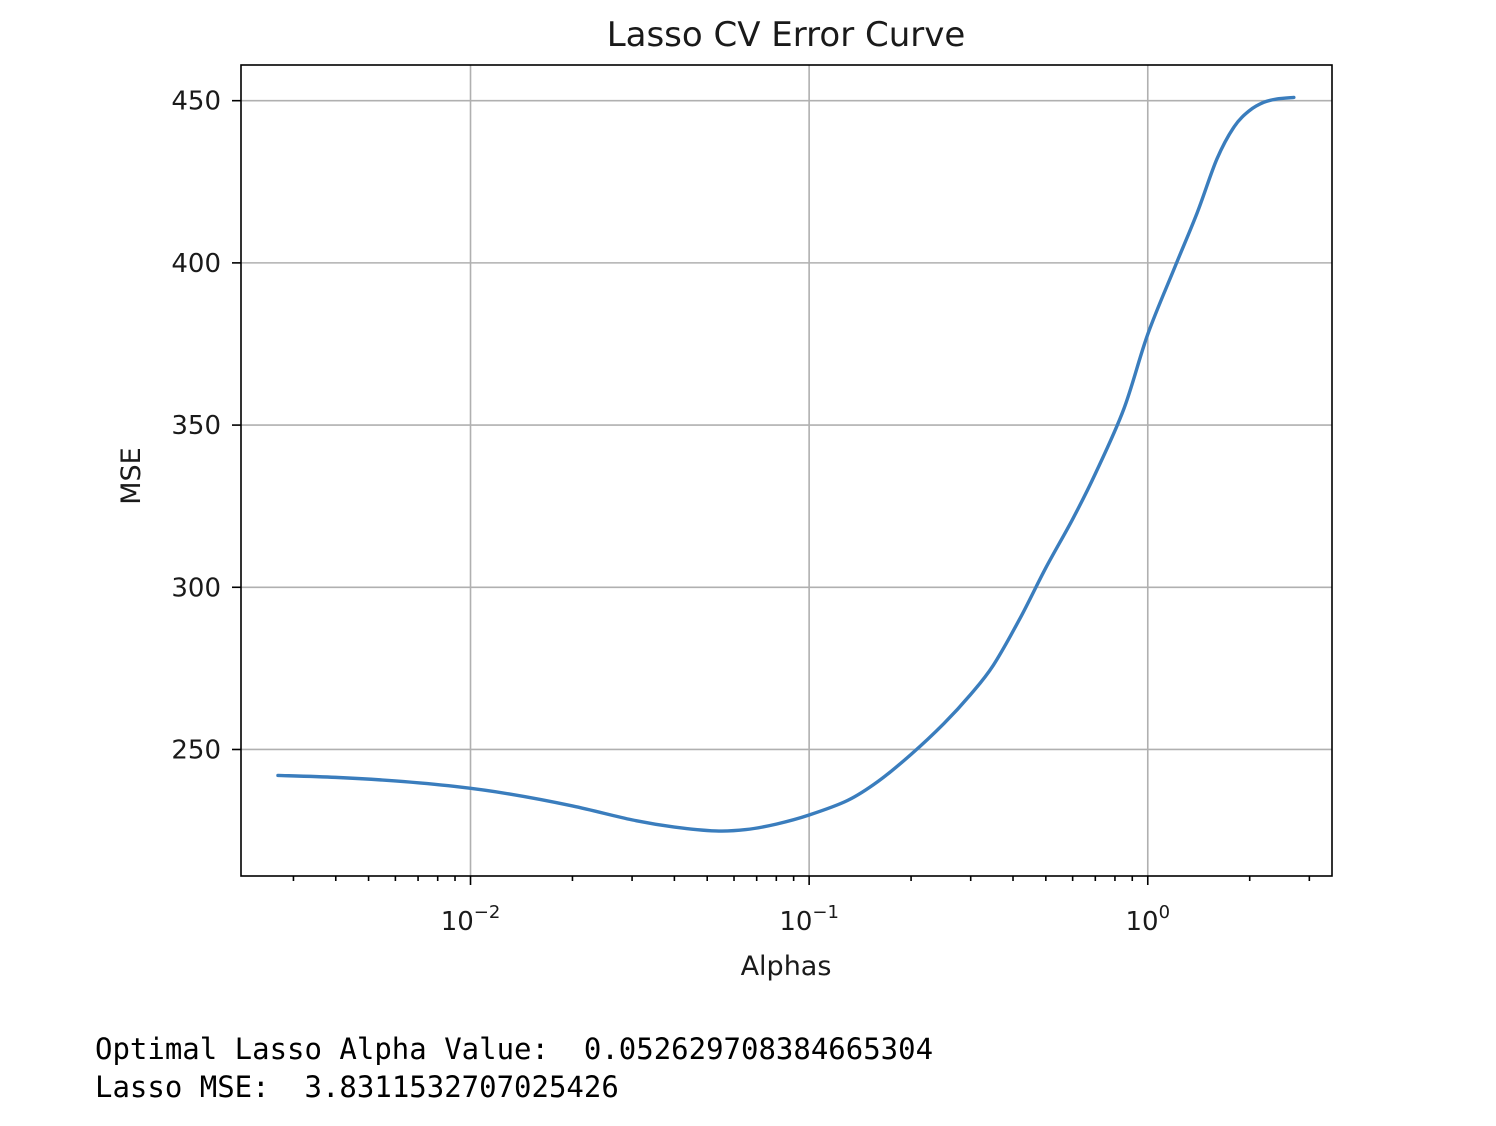 Image resolution: width=1496 pixels, height=1126 pixels. Describe the element at coordinates (200, 1087) in the screenshot. I see `mse-label: Lasso MSE:` at that location.